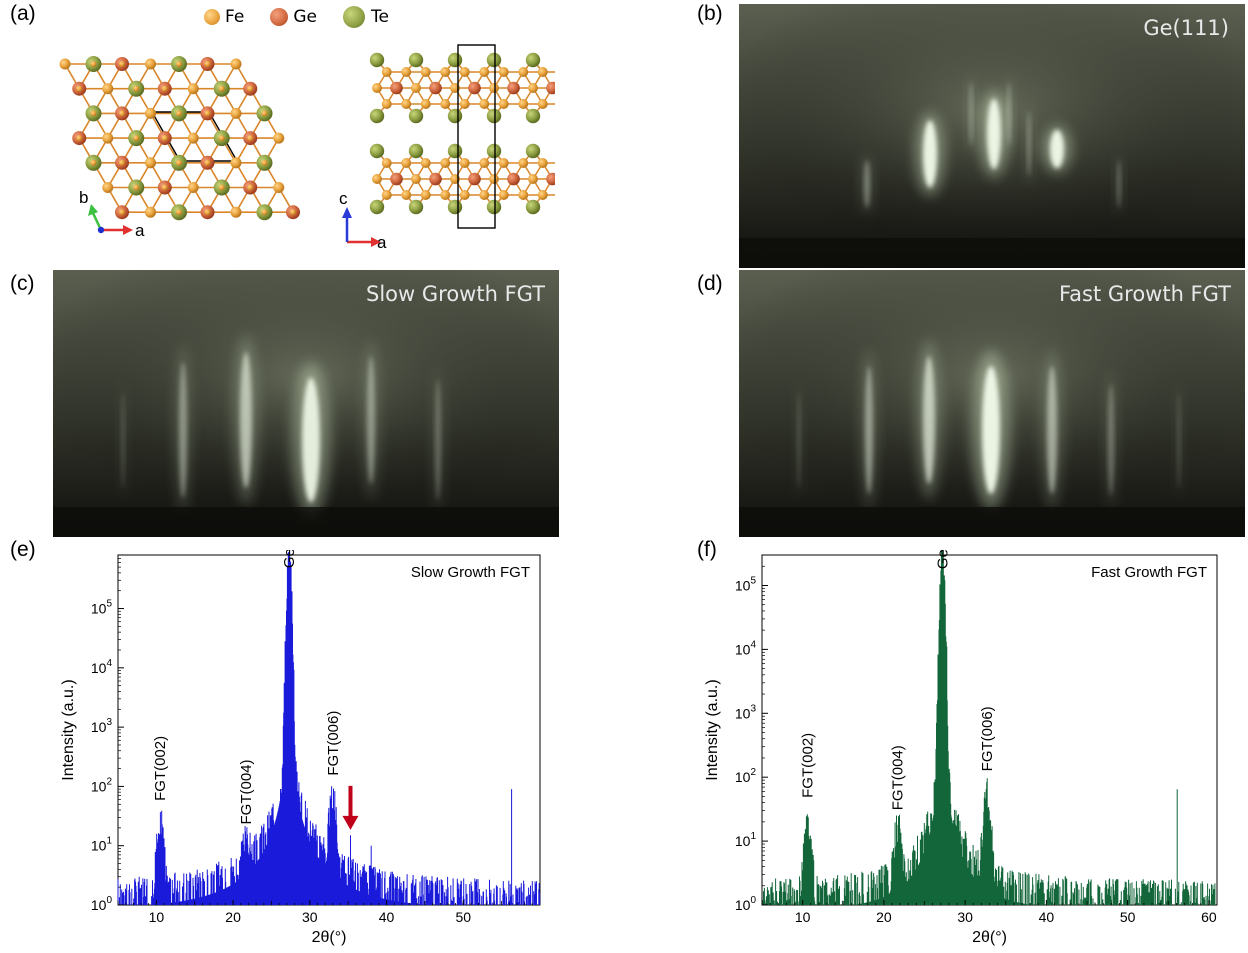  What do you see at coordinates (102, 845) in the screenshot?
I see `y-tick-label: 10¹` at bounding box center [102, 845].